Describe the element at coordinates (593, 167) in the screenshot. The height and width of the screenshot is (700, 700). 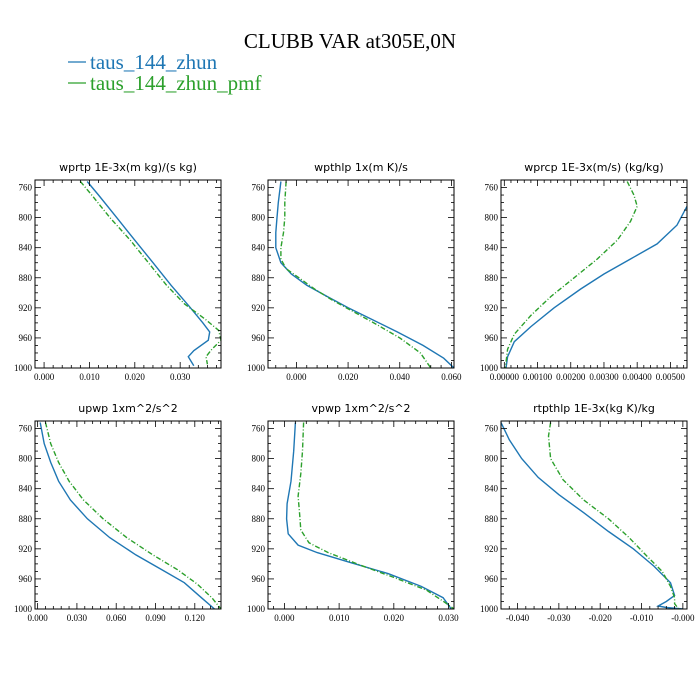
I see `panel-title: wprcp 1E-3x(m/s) (kg/kg)` at that location.